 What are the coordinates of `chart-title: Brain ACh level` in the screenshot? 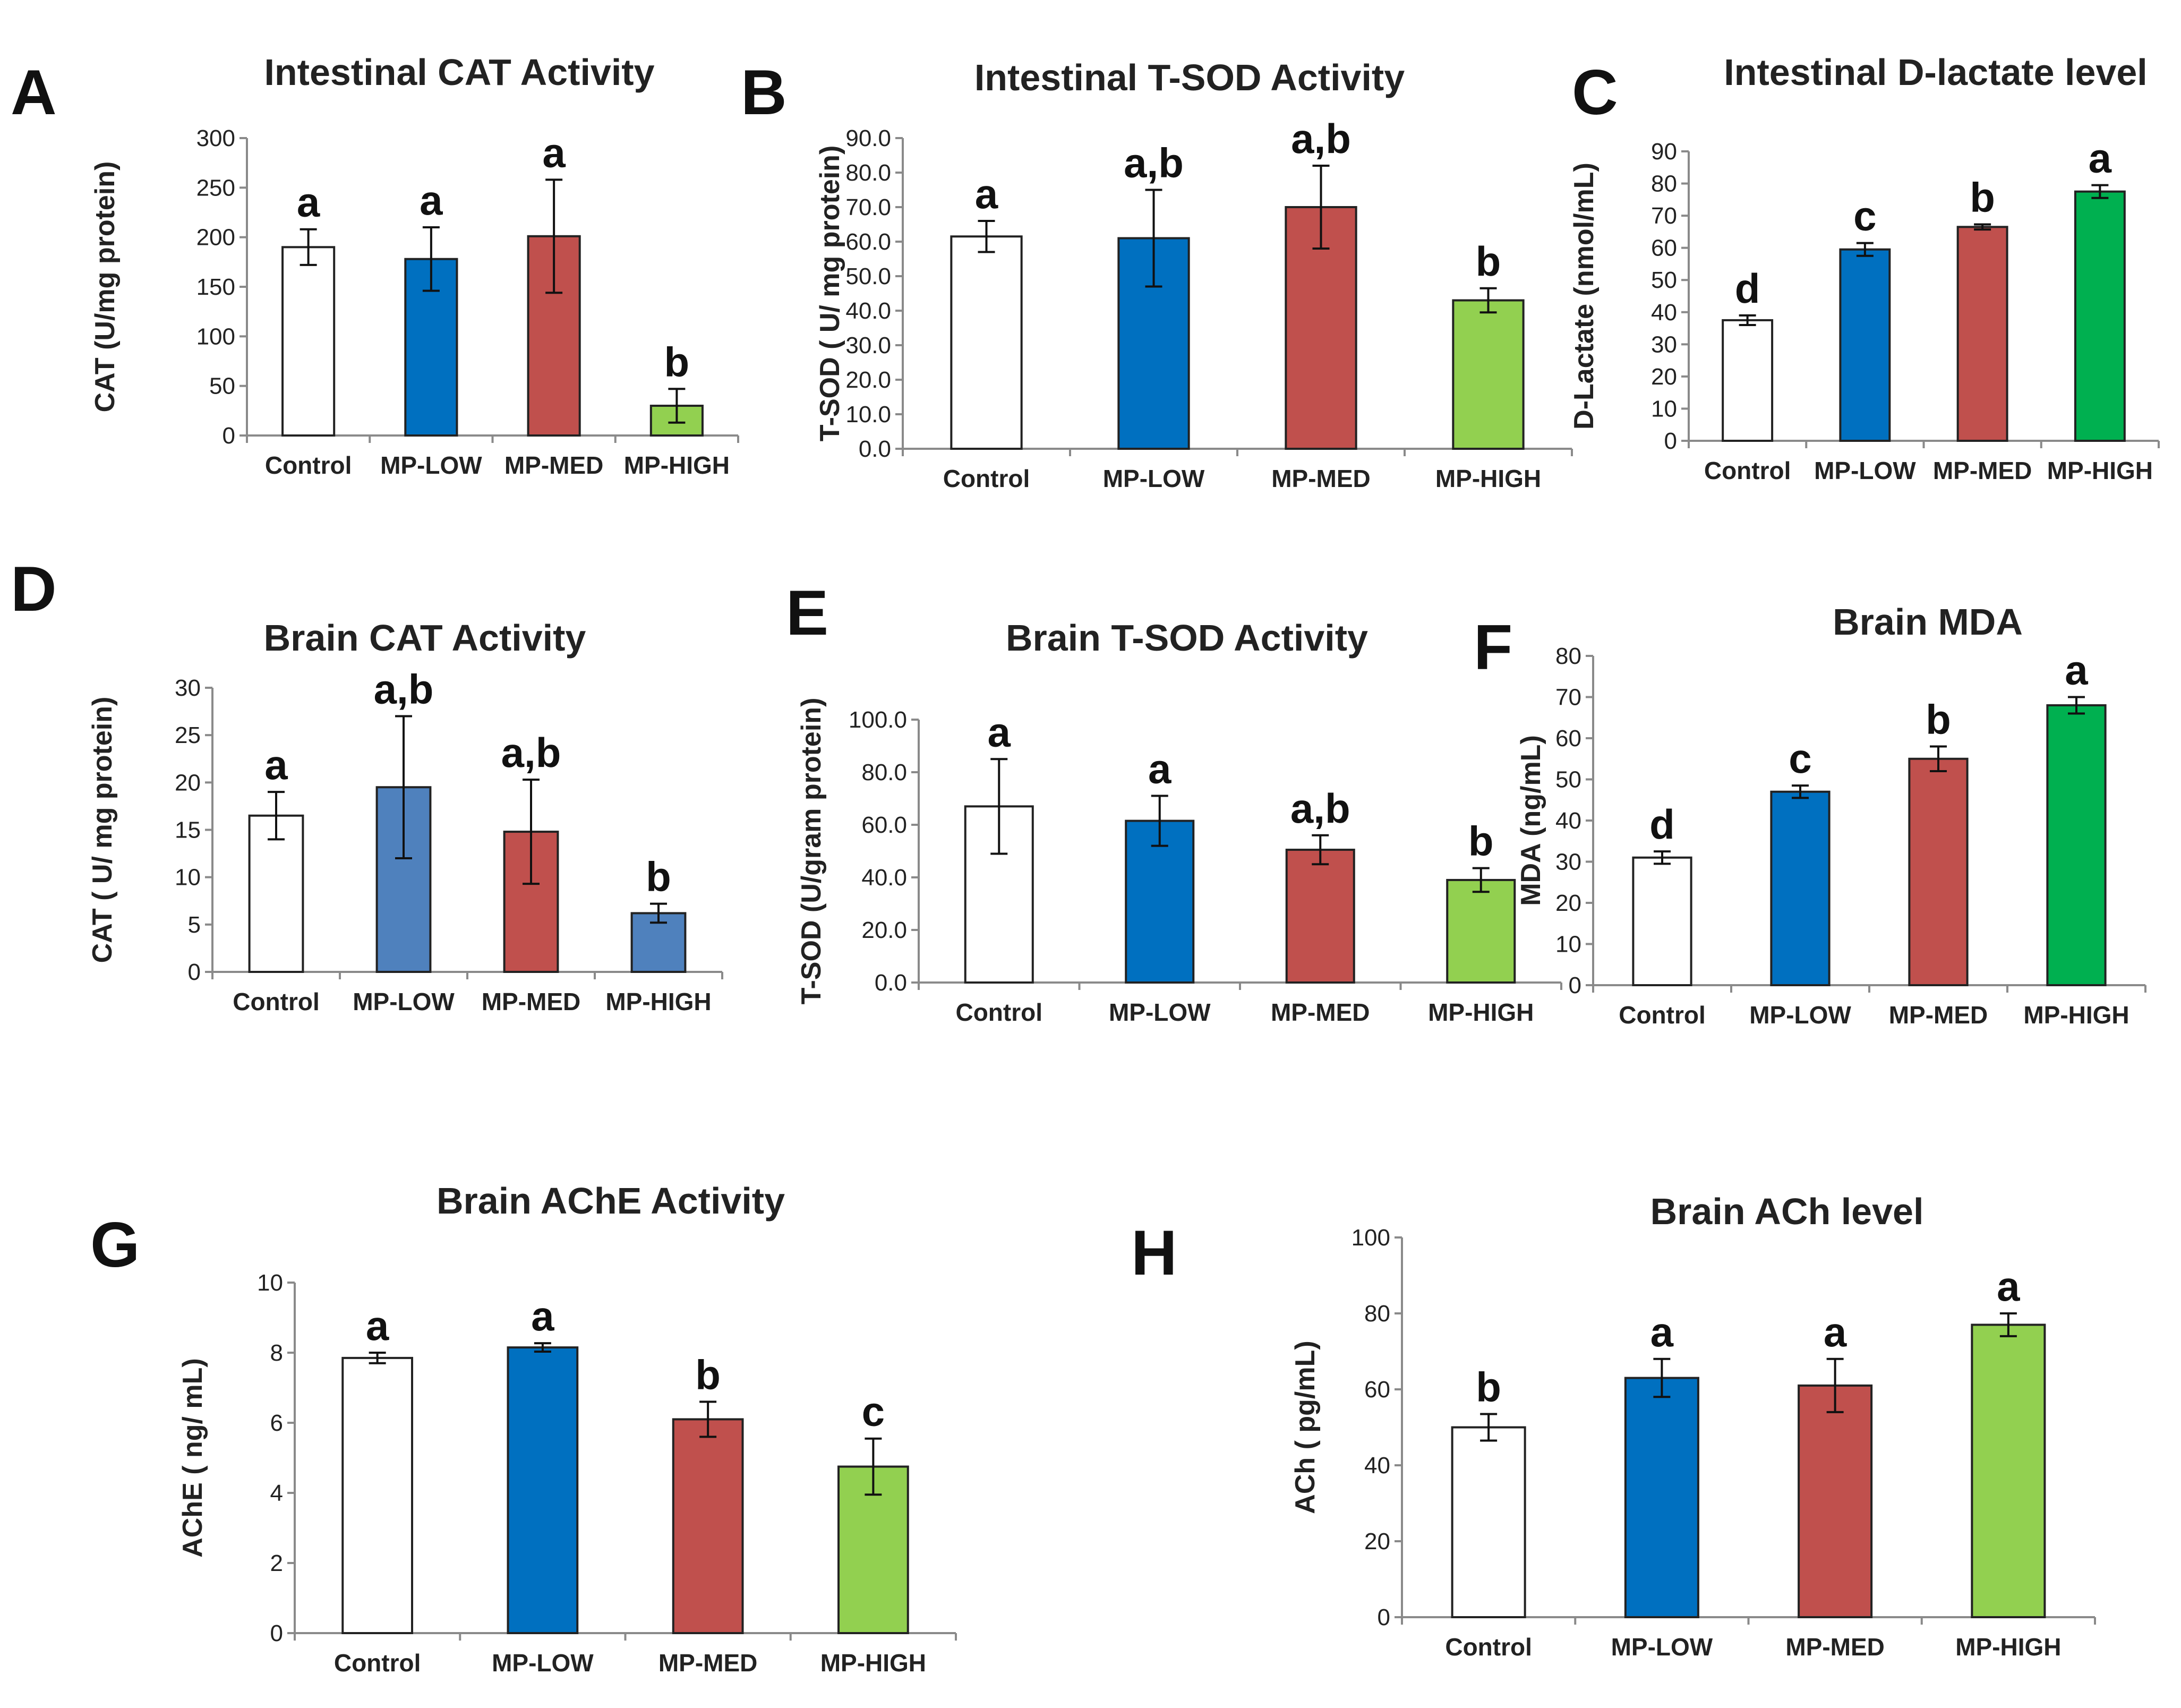 It's located at (1787, 1212).